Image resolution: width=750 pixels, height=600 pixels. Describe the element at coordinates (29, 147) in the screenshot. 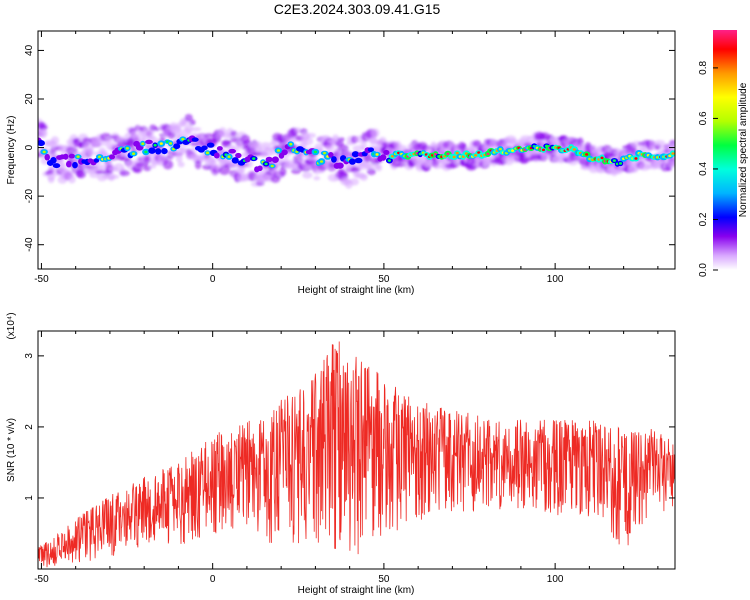

I see `spectrogram-ytick-label: 0` at that location.